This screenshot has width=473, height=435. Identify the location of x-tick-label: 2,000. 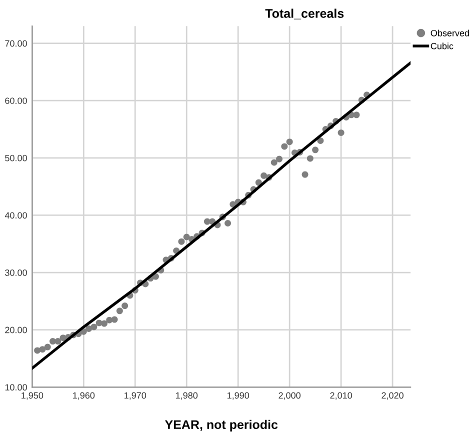
(289, 396).